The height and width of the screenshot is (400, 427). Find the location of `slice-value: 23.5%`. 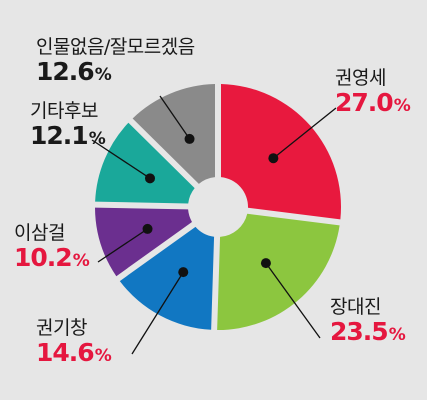

slice-value: 23.5% is located at coordinates (368, 331).